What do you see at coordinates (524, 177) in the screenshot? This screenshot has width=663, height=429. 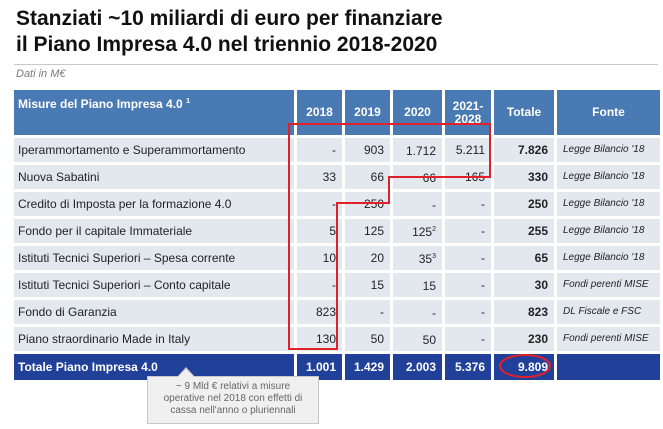 I see `value-total: 330` at bounding box center [524, 177].